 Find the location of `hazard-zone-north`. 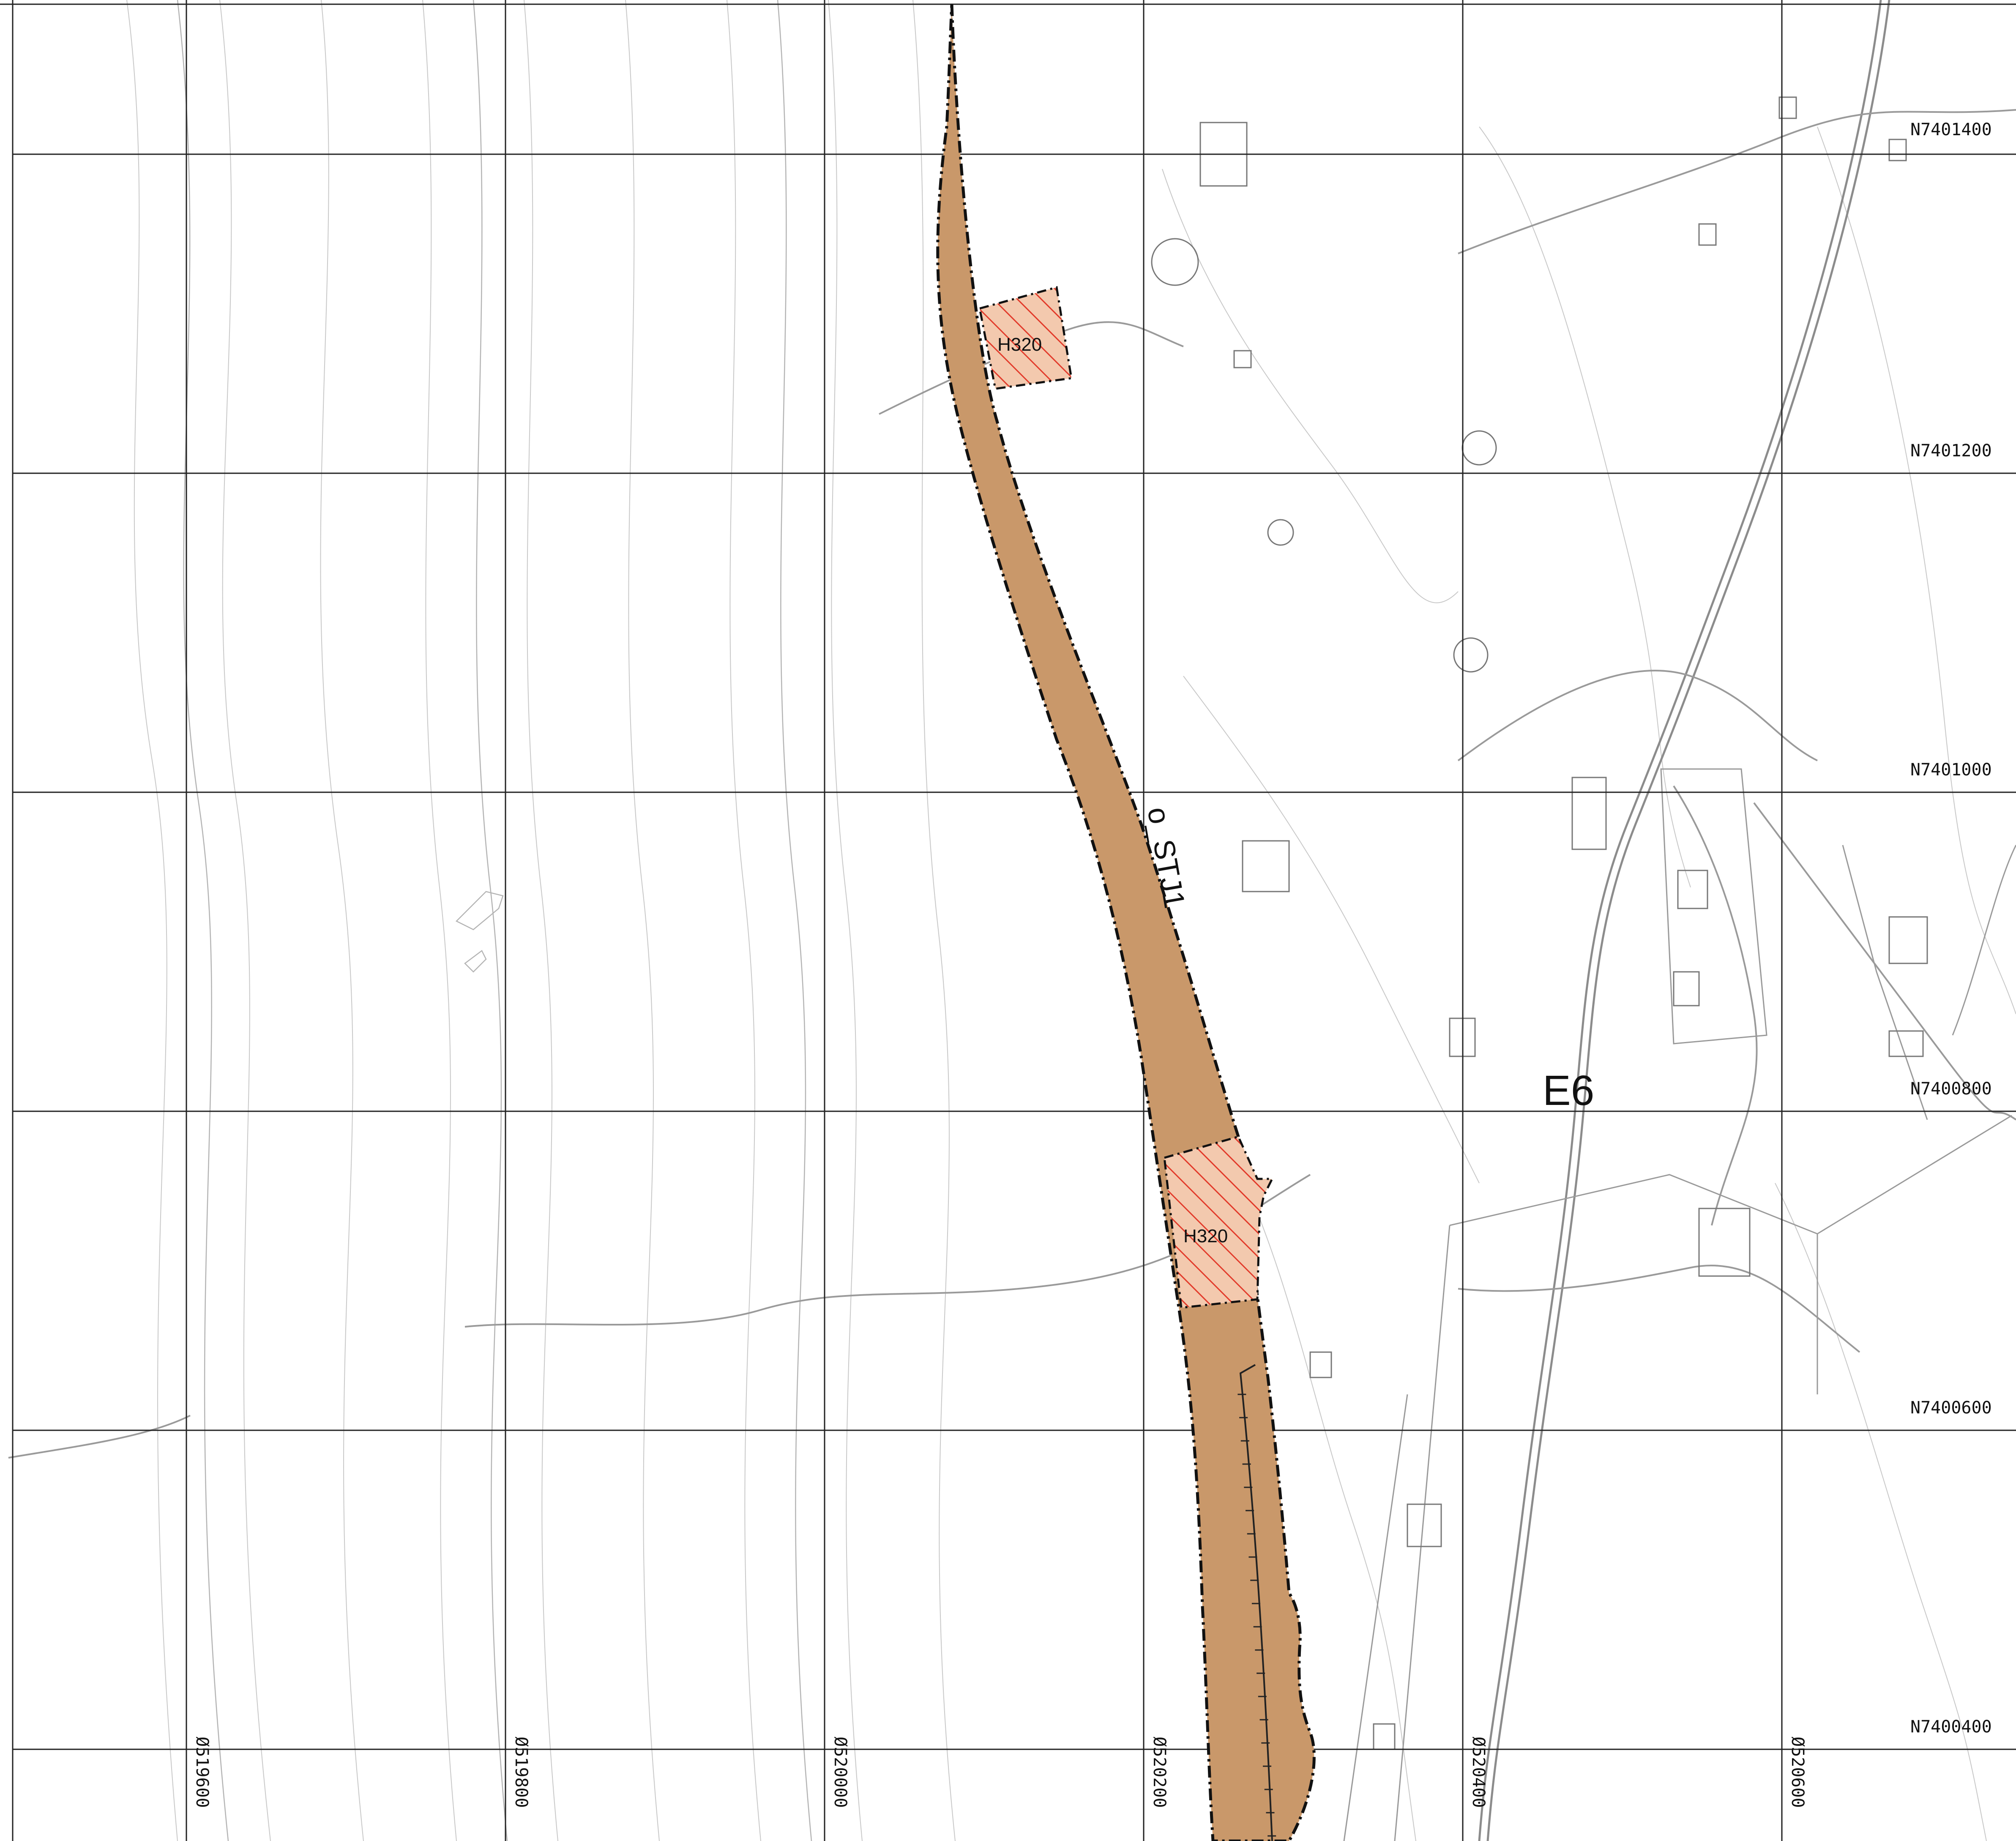

hazard-zone-north is located at coordinates (1025, 338).